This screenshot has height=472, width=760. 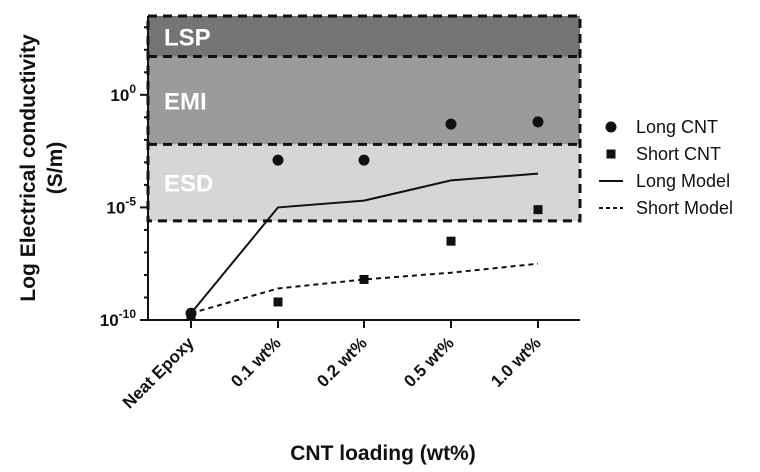 I want to click on band-label-esd: ESD, so click(x=188, y=184).